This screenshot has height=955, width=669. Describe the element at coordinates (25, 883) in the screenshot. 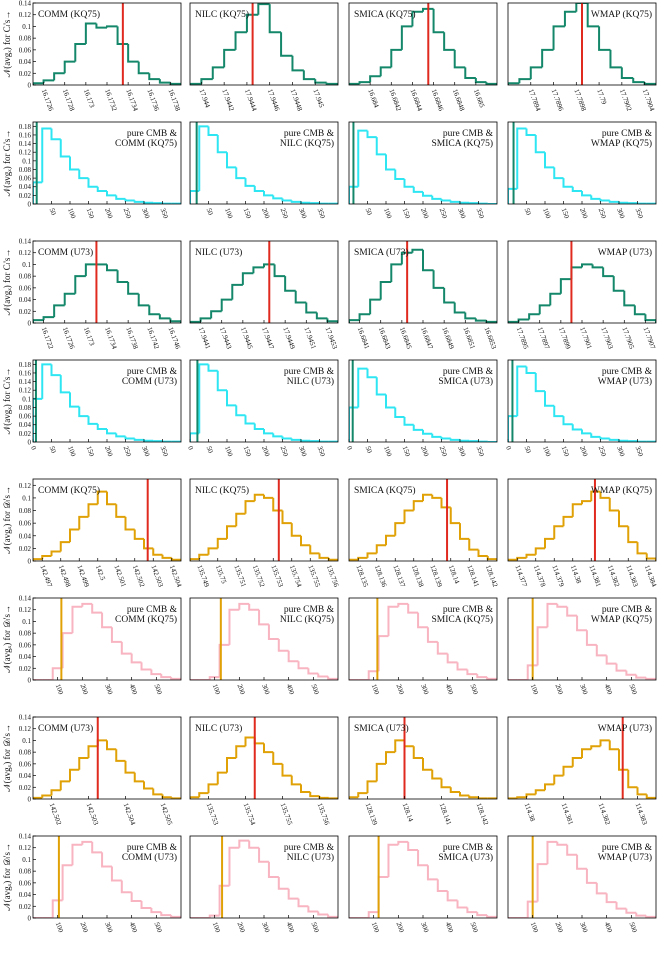

I see `y-tick-label: 0.06` at that location.